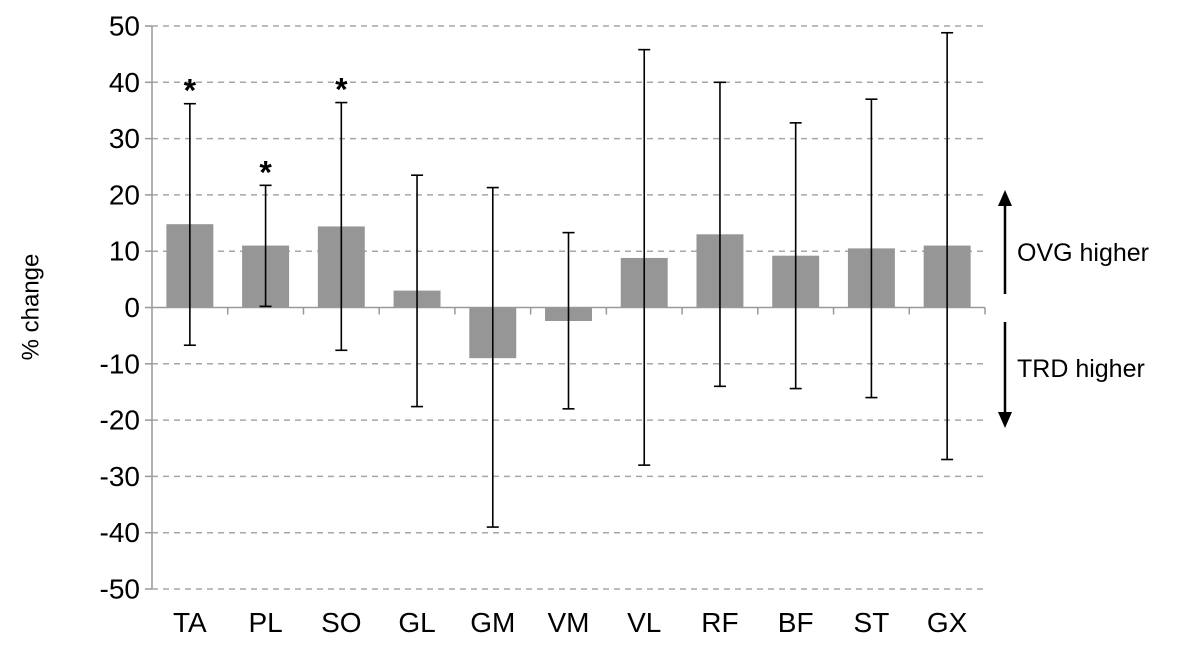 This screenshot has width=1179, height=647. Describe the element at coordinates (947, 622) in the screenshot. I see `category-label: GX` at that location.